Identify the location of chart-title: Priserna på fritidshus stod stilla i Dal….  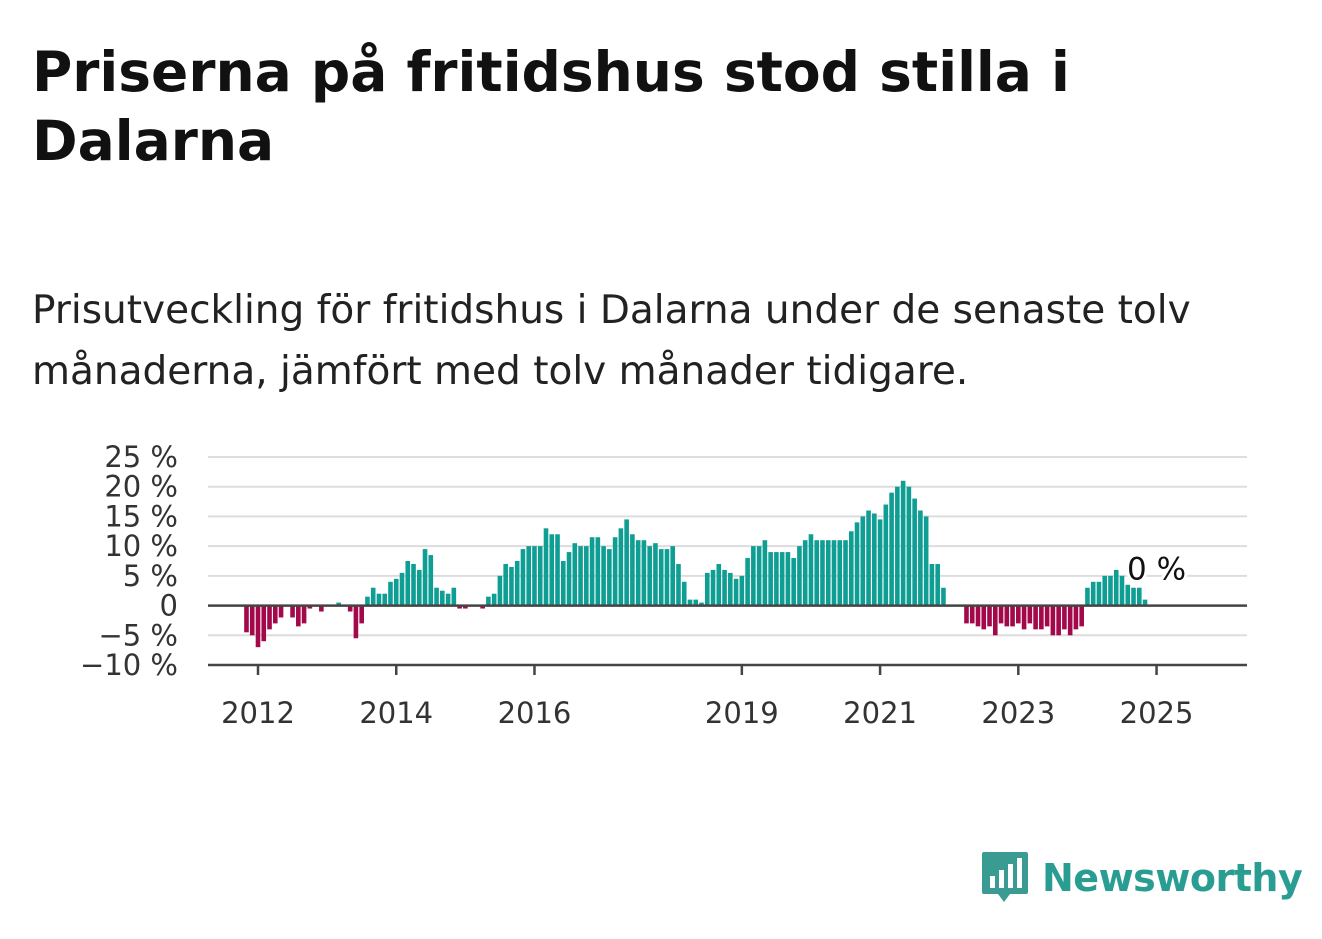
(551, 106).